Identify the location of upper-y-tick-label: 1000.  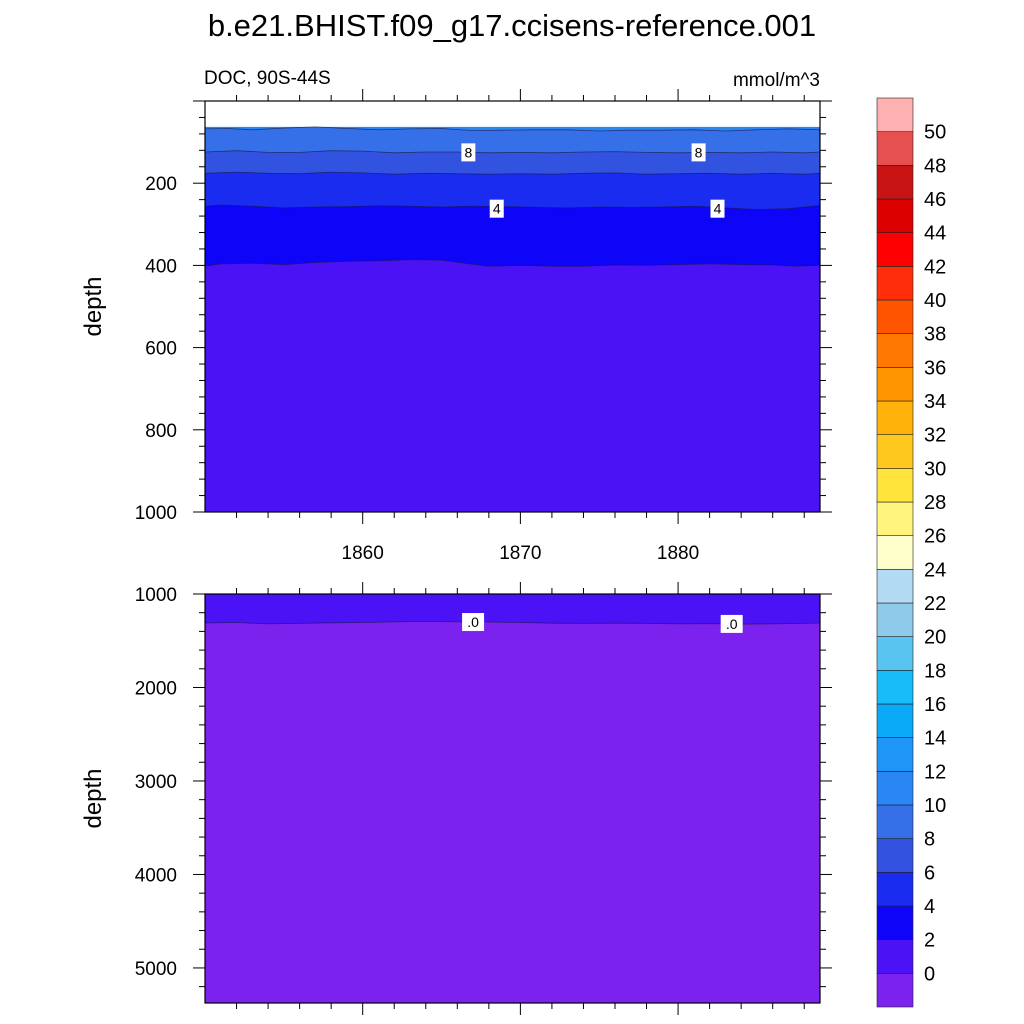
(156, 513).